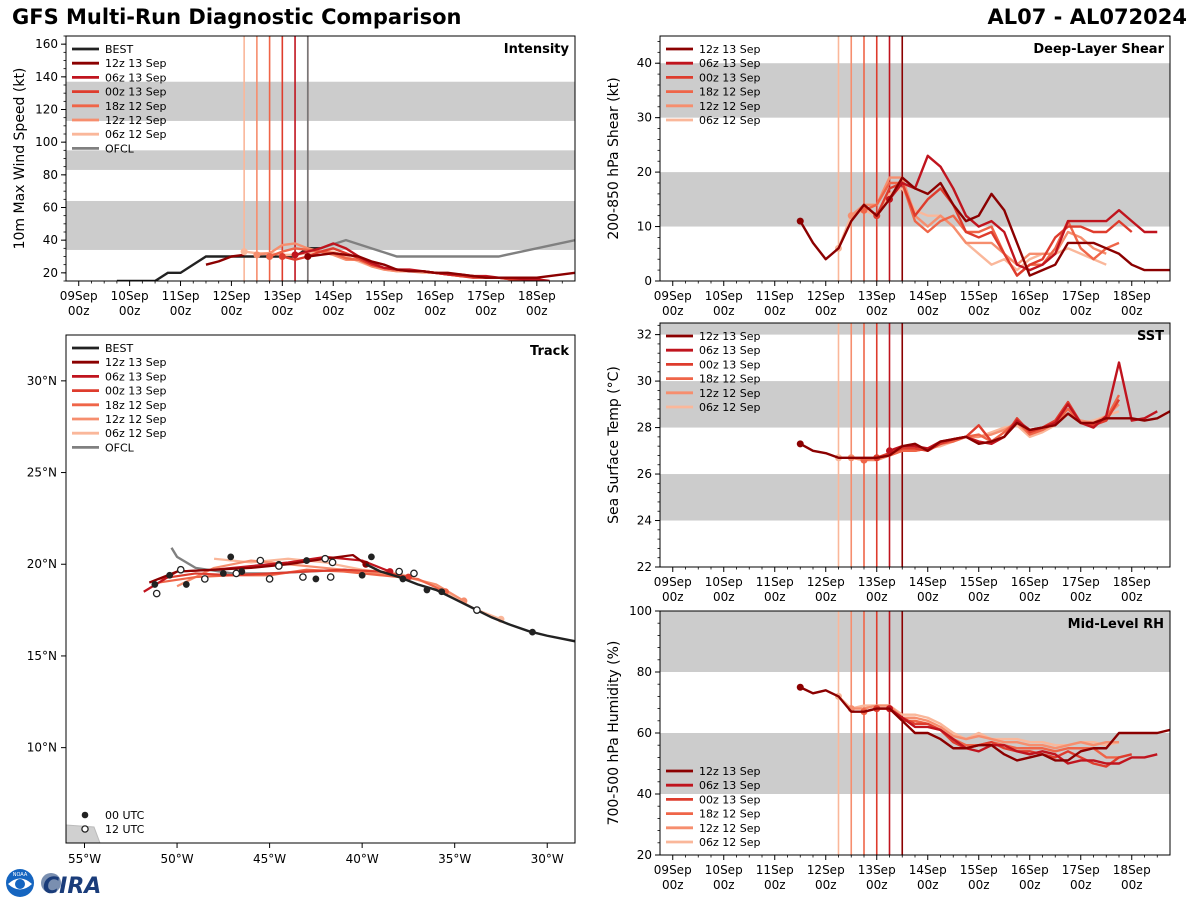  I want to click on track-xtick-label: 55°W, so click(84, 859).